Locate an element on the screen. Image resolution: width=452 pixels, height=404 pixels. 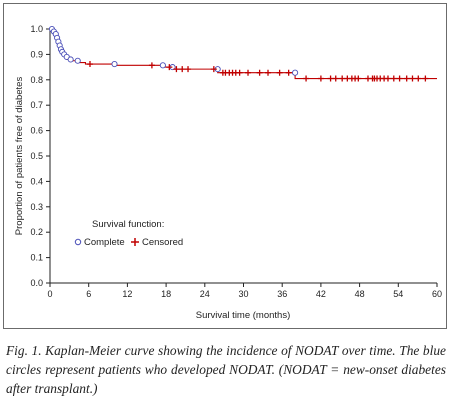
legend-complete-label: Complete is located at coordinates (104, 242).